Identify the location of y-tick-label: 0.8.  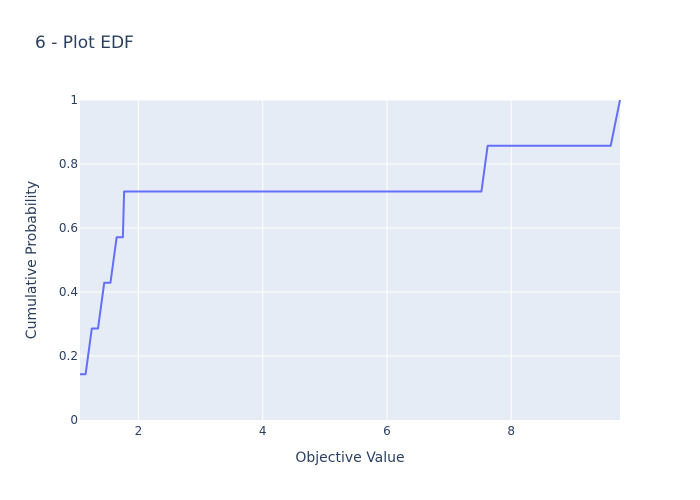
(68, 164).